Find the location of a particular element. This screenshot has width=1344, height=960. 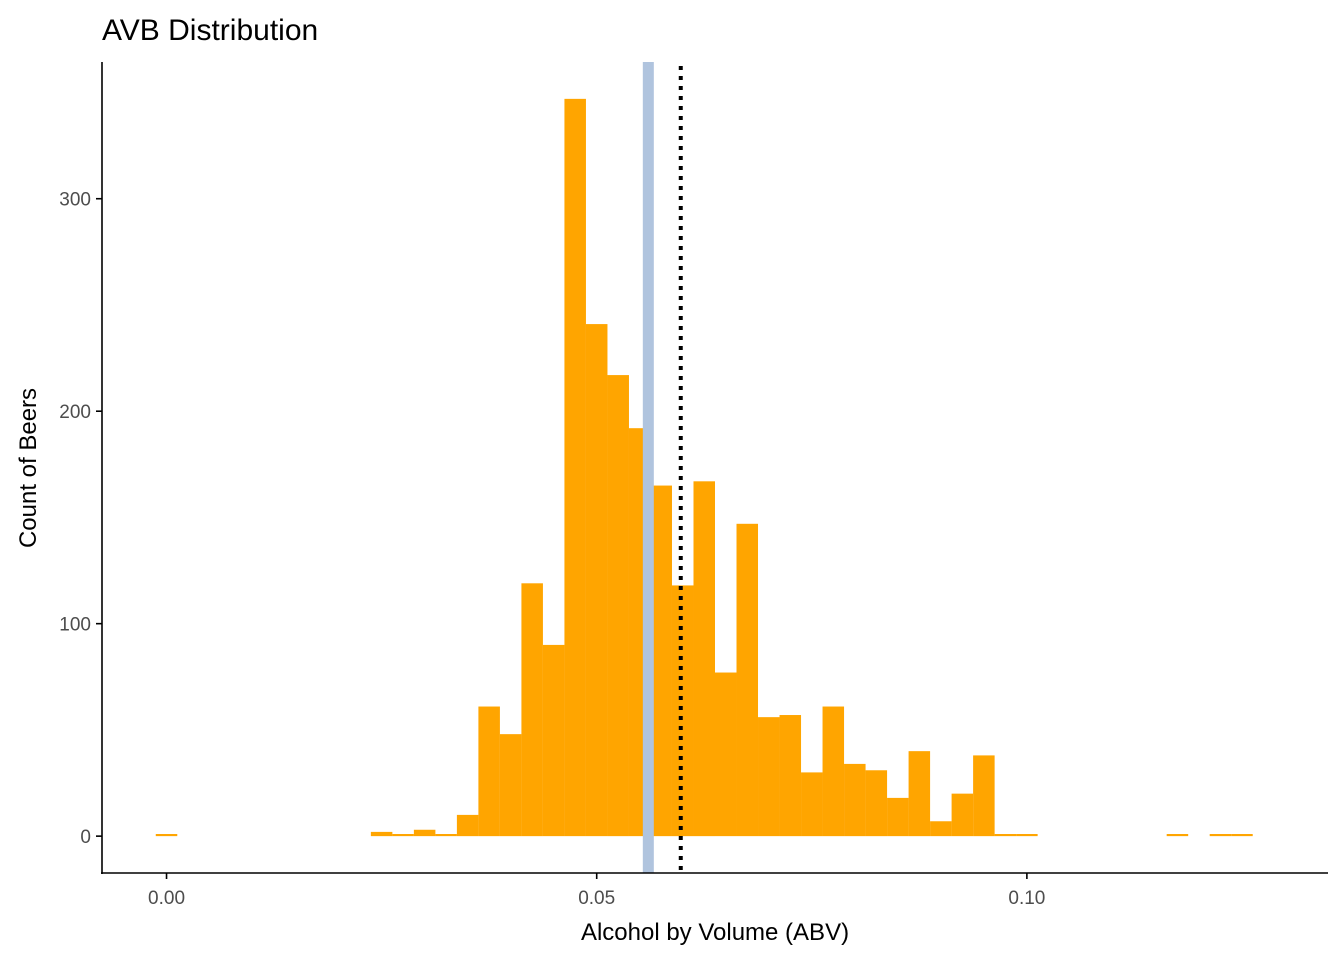

y-tick-label-1: 100 is located at coordinates (75, 625).